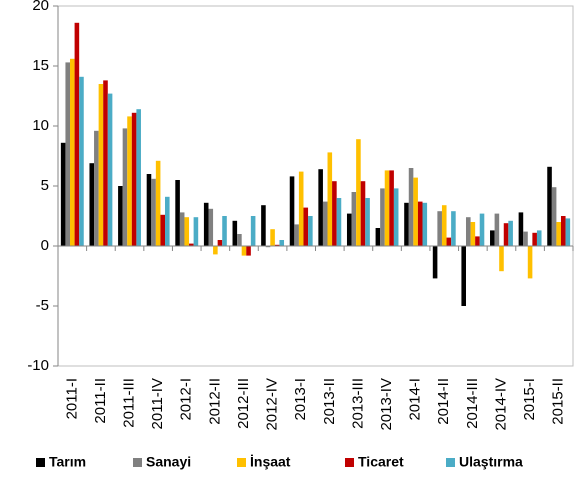 The image size is (582, 479). What do you see at coordinates (71, 398) in the screenshot?
I see `x-tick-label: 2011-I` at bounding box center [71, 398].